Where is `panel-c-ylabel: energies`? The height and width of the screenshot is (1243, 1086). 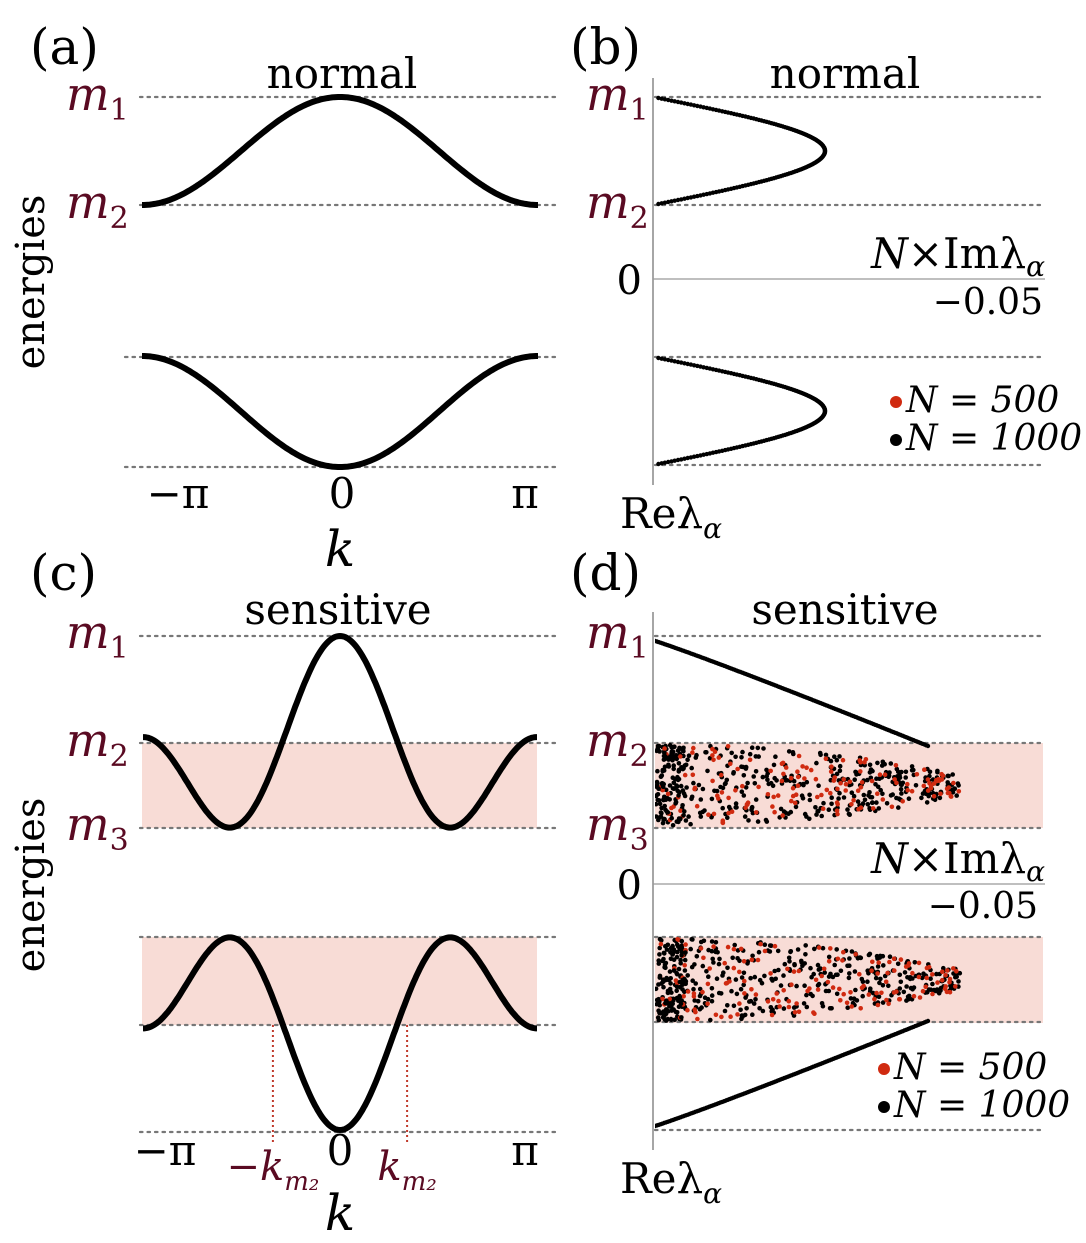
panel-c-ylabel: energies is located at coordinates (31, 885).